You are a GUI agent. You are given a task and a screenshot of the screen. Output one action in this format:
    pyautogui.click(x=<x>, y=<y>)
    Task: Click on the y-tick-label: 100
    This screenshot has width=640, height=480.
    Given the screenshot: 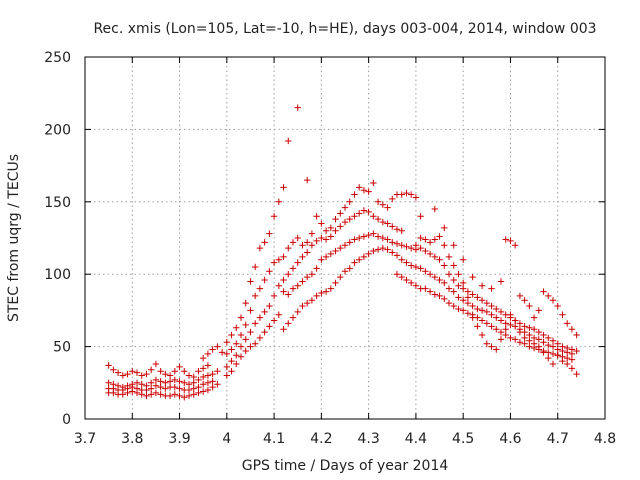 What is the action you would take?
    pyautogui.click(x=57, y=275)
    